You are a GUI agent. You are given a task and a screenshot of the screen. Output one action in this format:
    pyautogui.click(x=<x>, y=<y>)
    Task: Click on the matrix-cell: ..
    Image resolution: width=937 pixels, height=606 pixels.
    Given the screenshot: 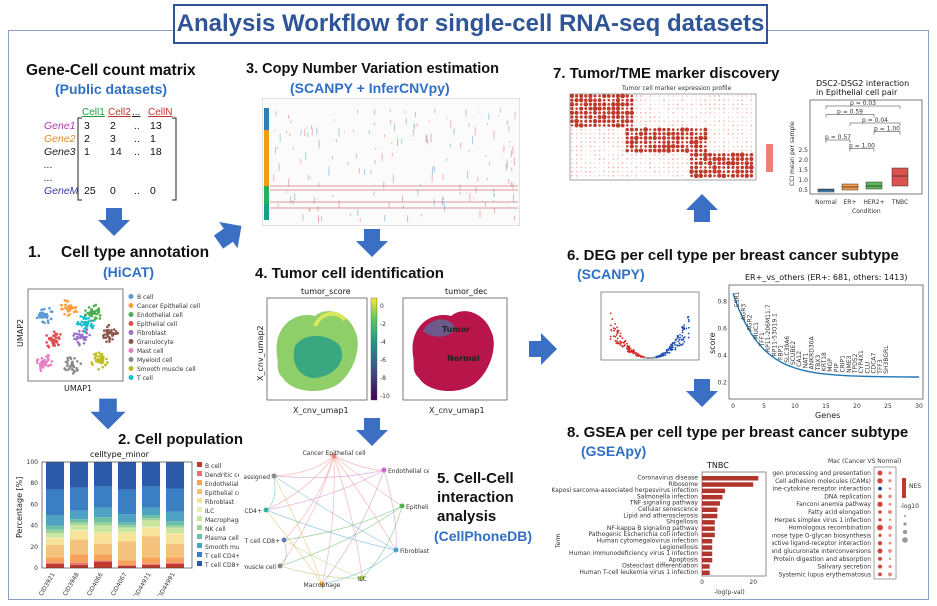 What is the action you would take?
    pyautogui.click(x=137, y=139)
    